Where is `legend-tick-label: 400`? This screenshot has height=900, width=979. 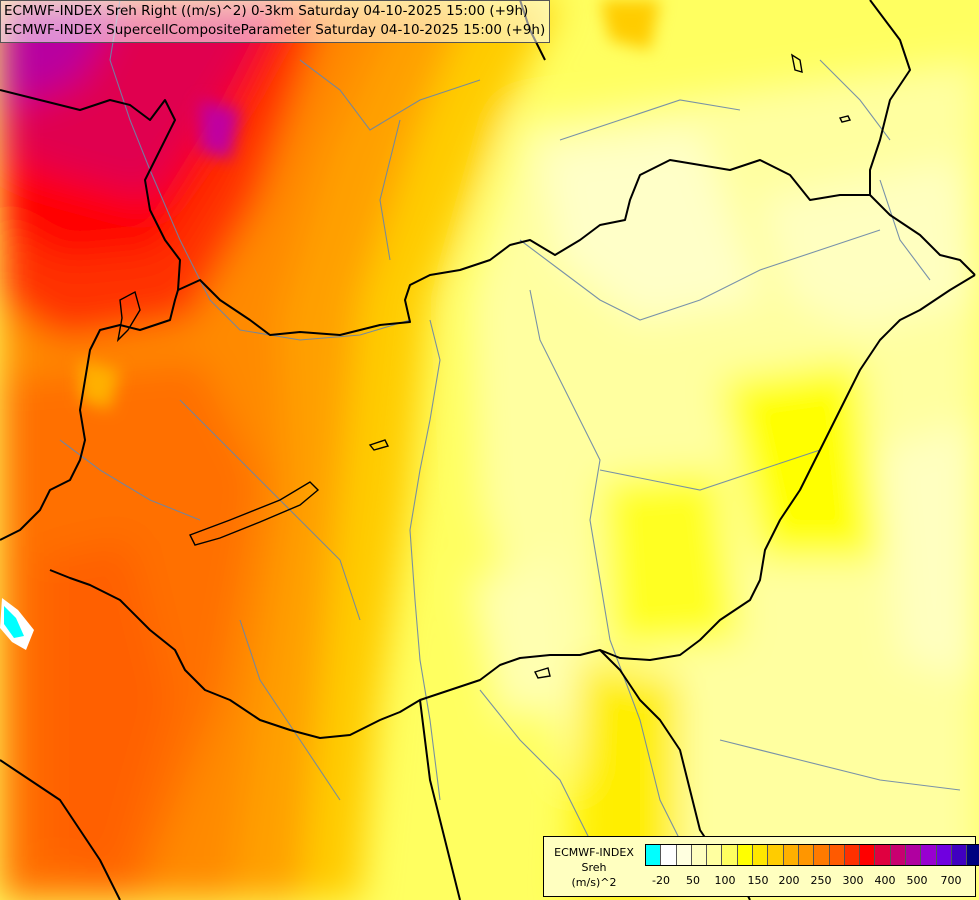
legend-tick-label: 400 is located at coordinates (885, 880).